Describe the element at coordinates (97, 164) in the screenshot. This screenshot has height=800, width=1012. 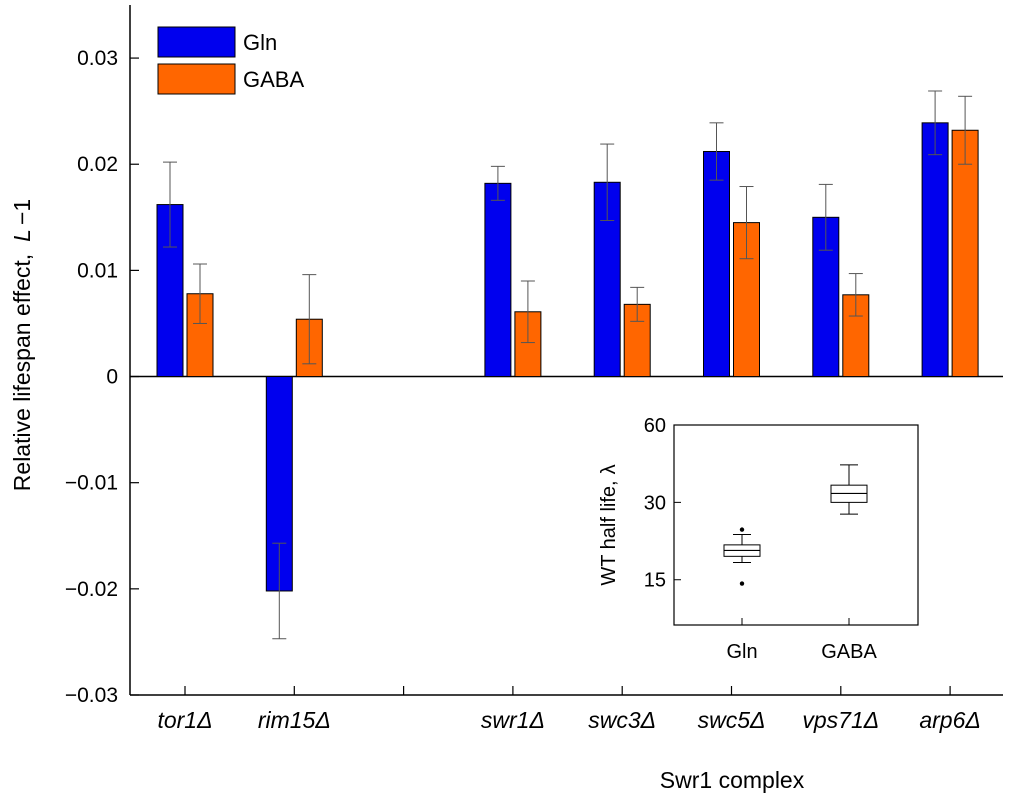
I see `y-tick-label: 0.02` at that location.